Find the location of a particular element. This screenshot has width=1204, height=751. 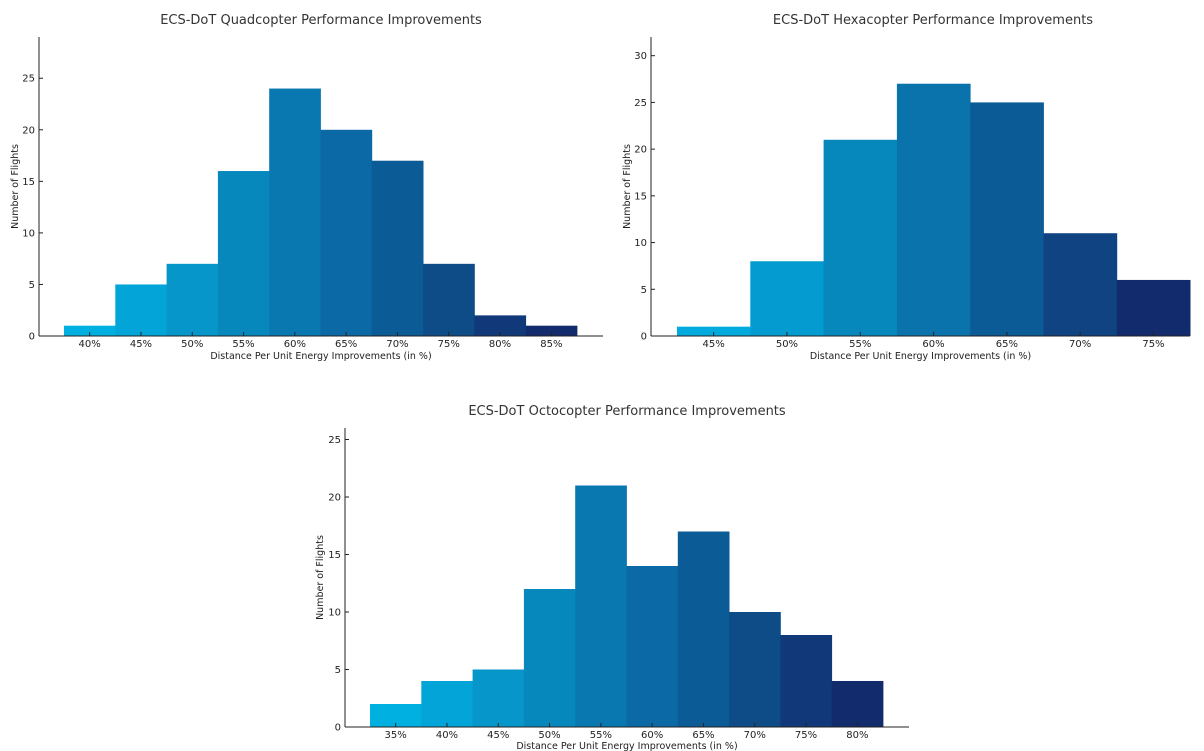

x-tick-label: 35% is located at coordinates (396, 735).